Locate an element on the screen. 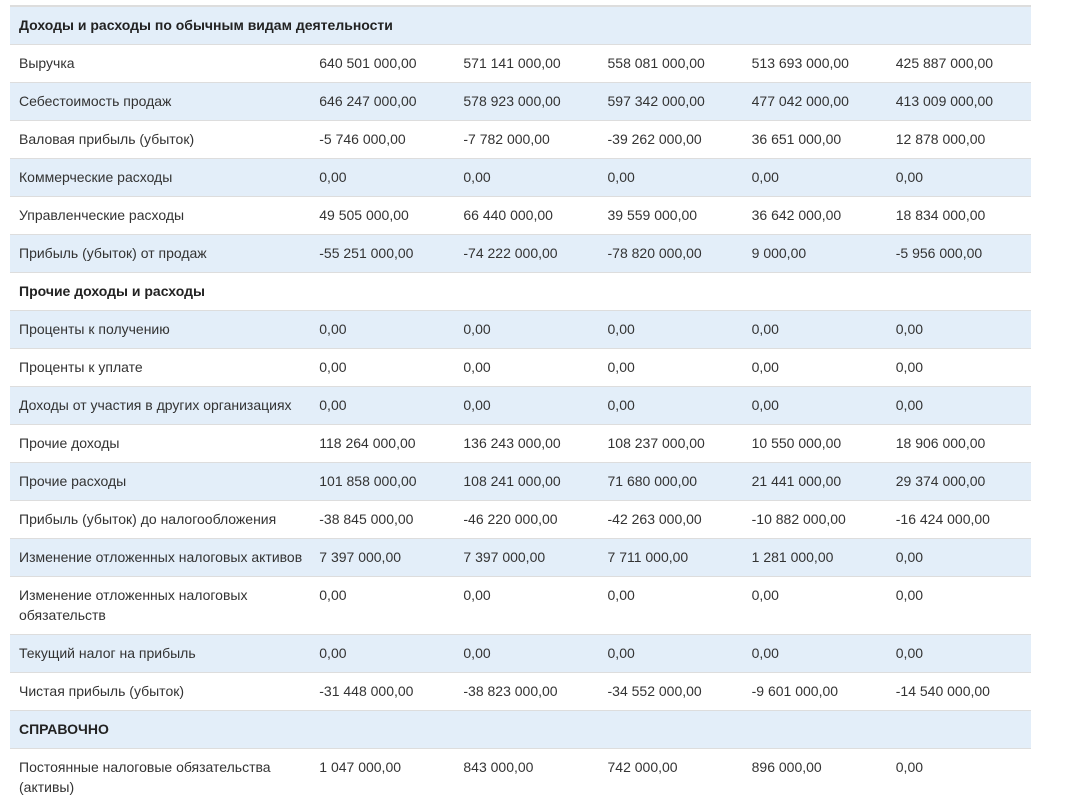  row-label: Выручка is located at coordinates (160, 64).